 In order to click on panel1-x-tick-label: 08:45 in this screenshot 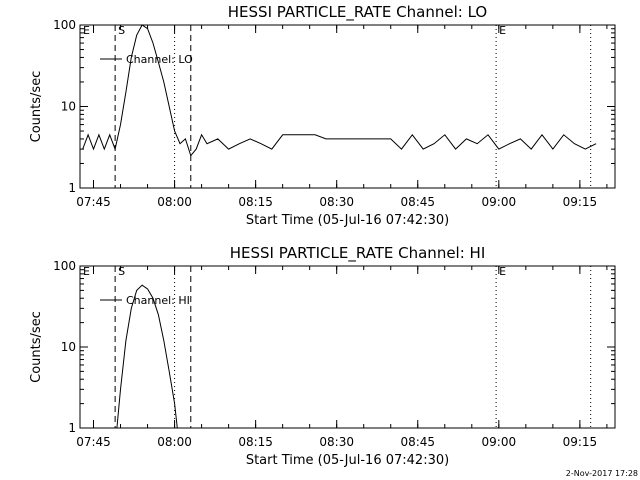, I will do `click(417, 202)`.